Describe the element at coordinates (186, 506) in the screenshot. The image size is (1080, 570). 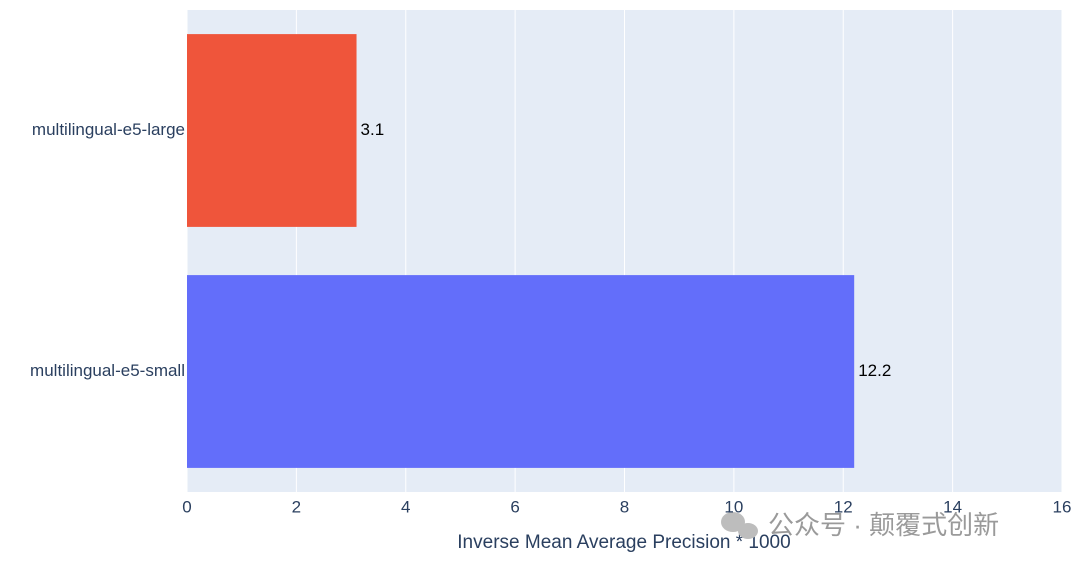
I see `x-tick-label: 0` at that location.